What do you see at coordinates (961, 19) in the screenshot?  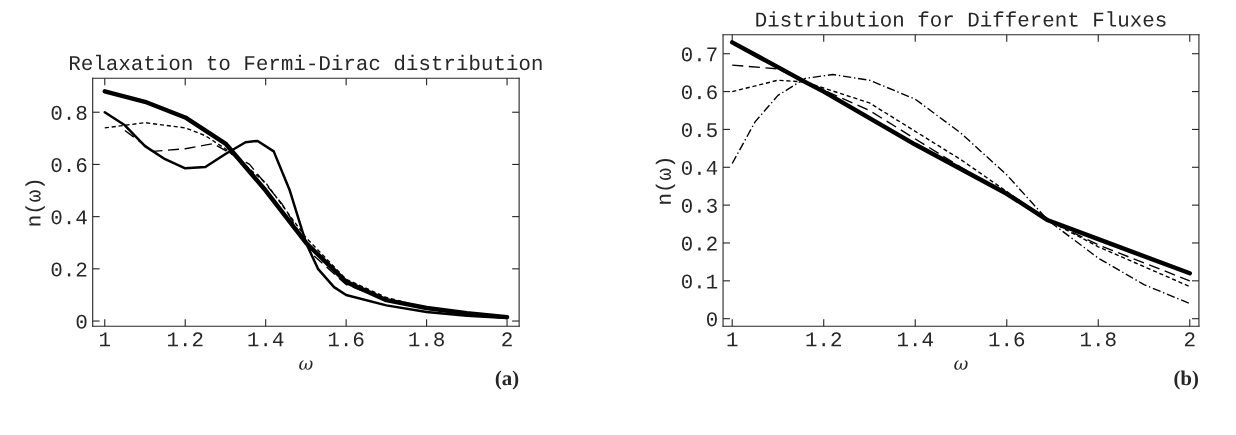 I see `chart-title: Distribution for Different Fluxes` at bounding box center [961, 19].